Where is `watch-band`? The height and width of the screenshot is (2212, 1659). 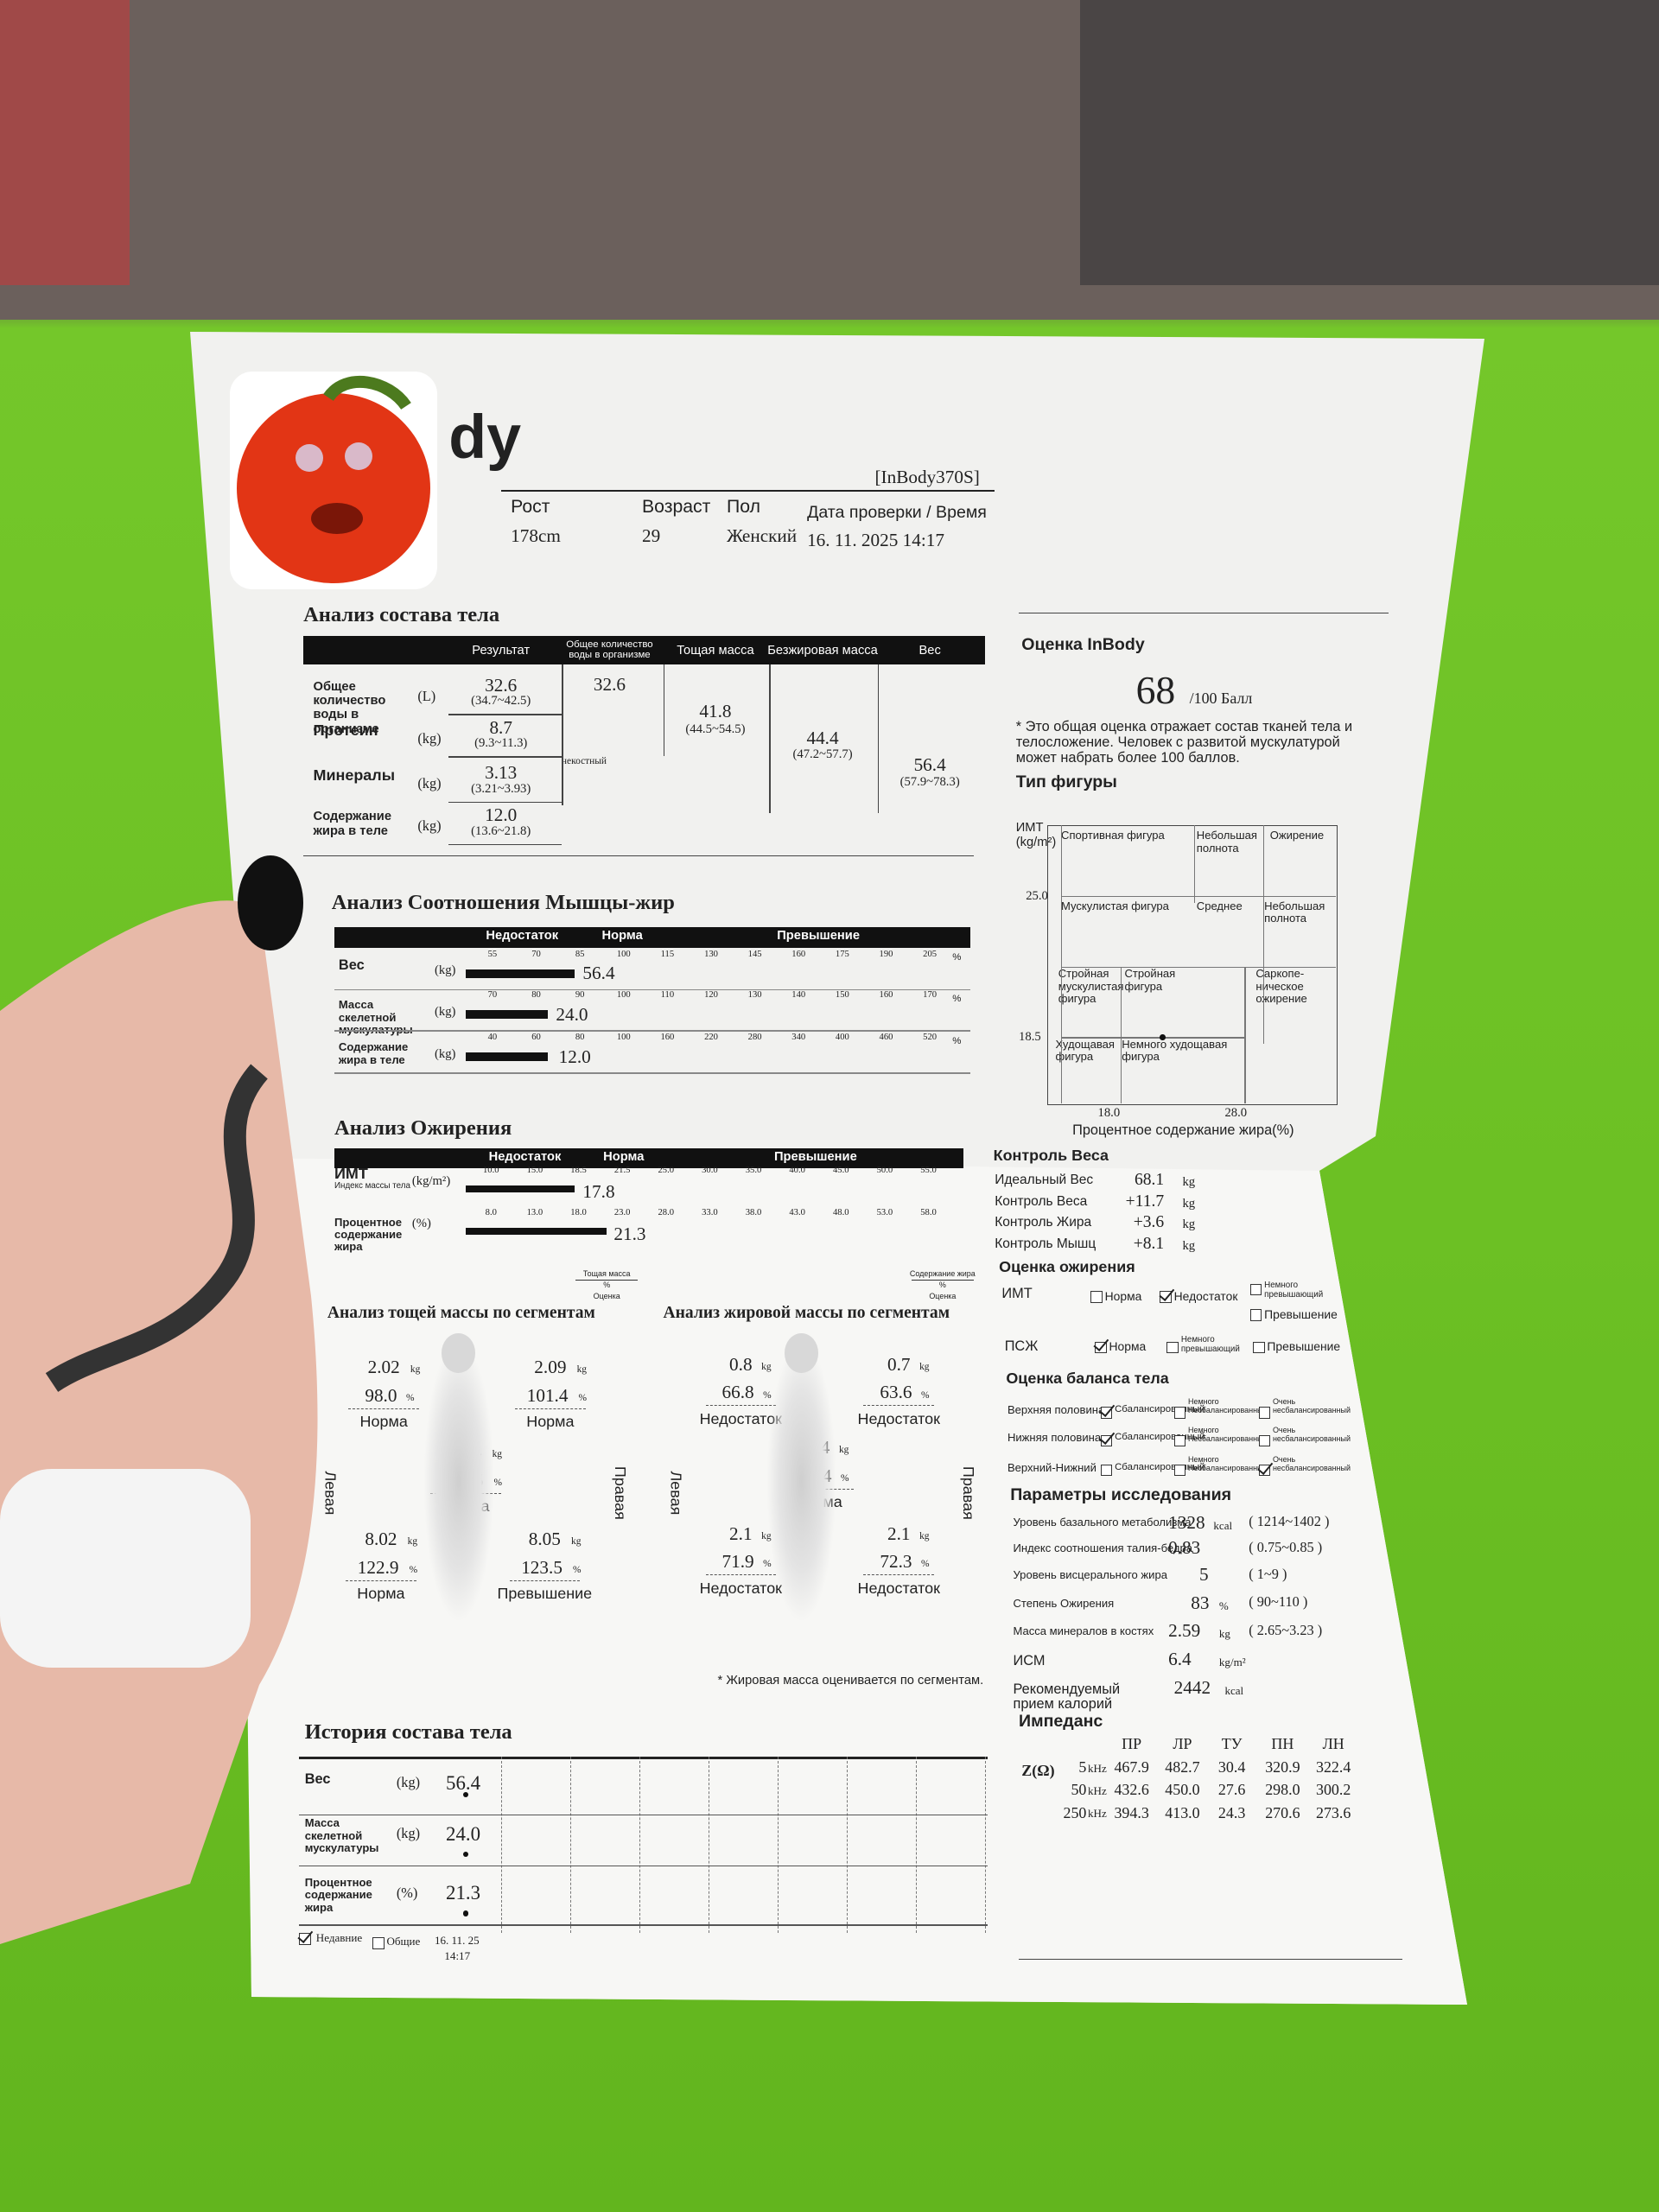 watch-band is located at coordinates (125, 1568).